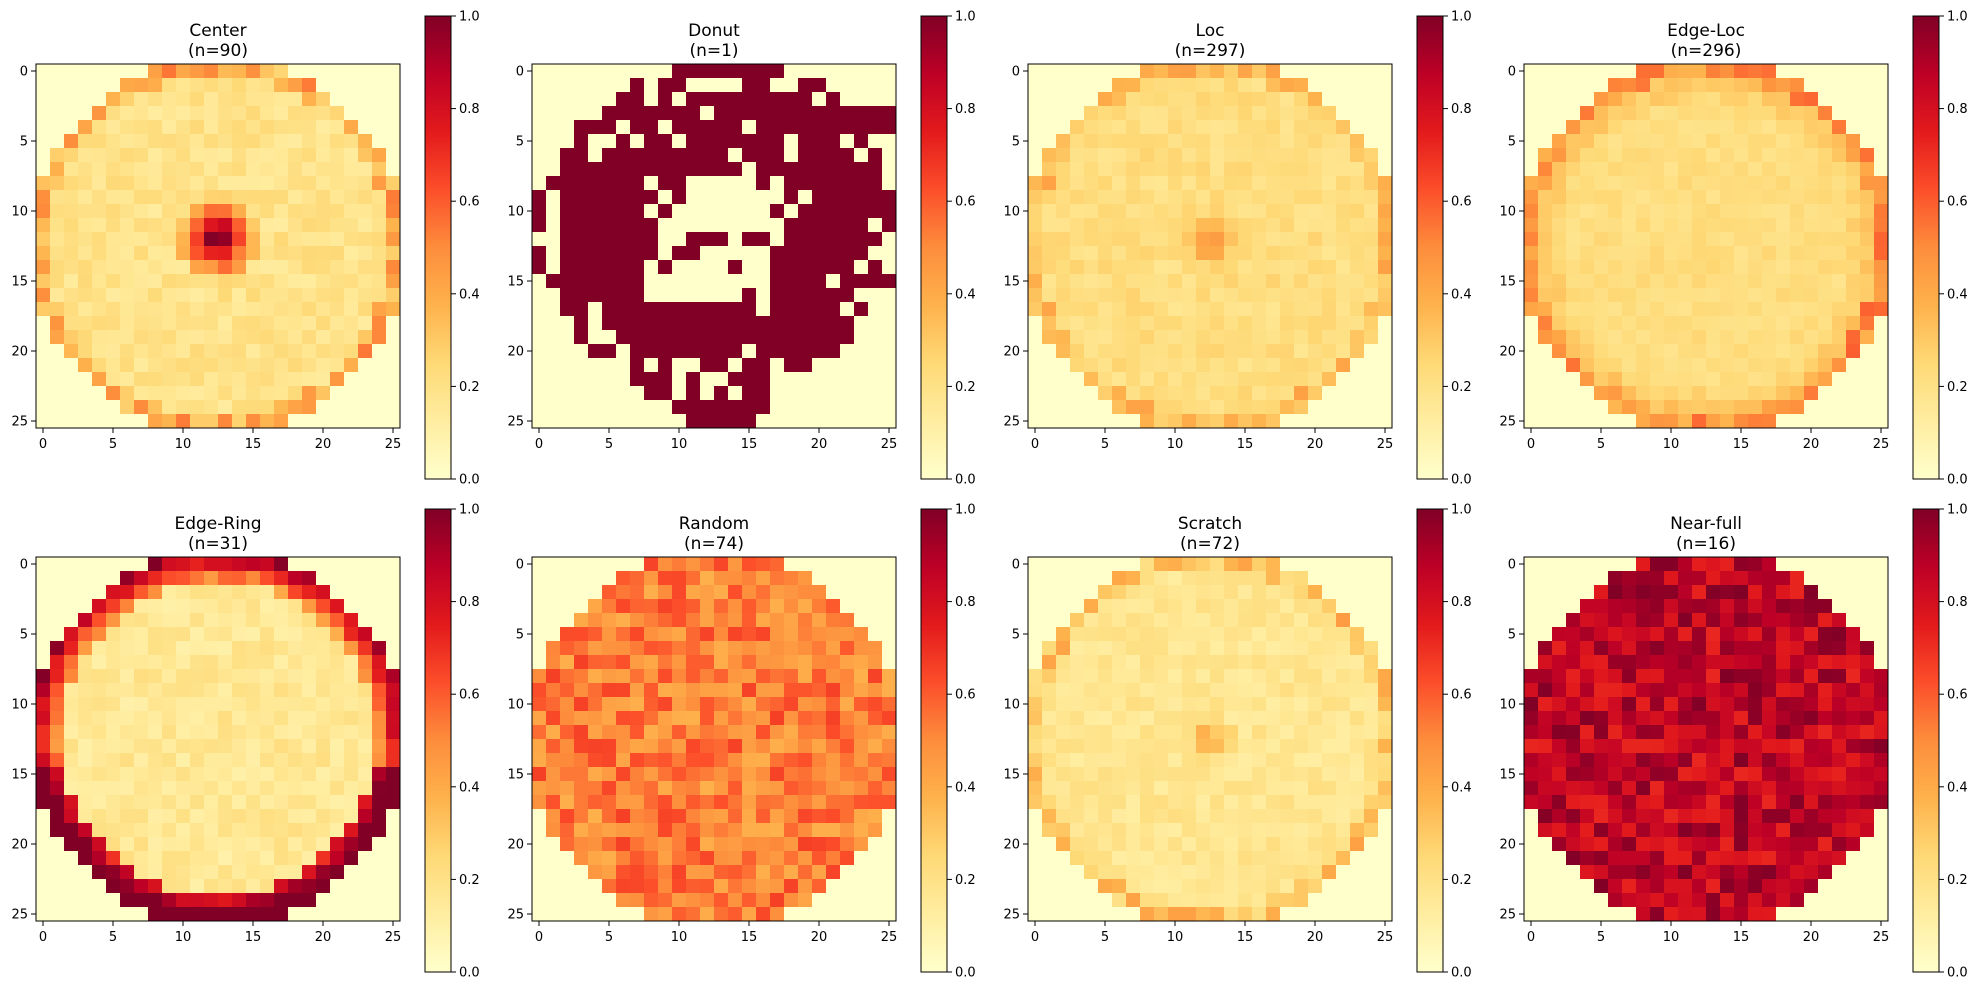 This screenshot has width=1976, height=990. Describe the element at coordinates (1957, 17) in the screenshot. I see `colorbar-tick-label: 1.0` at that location.